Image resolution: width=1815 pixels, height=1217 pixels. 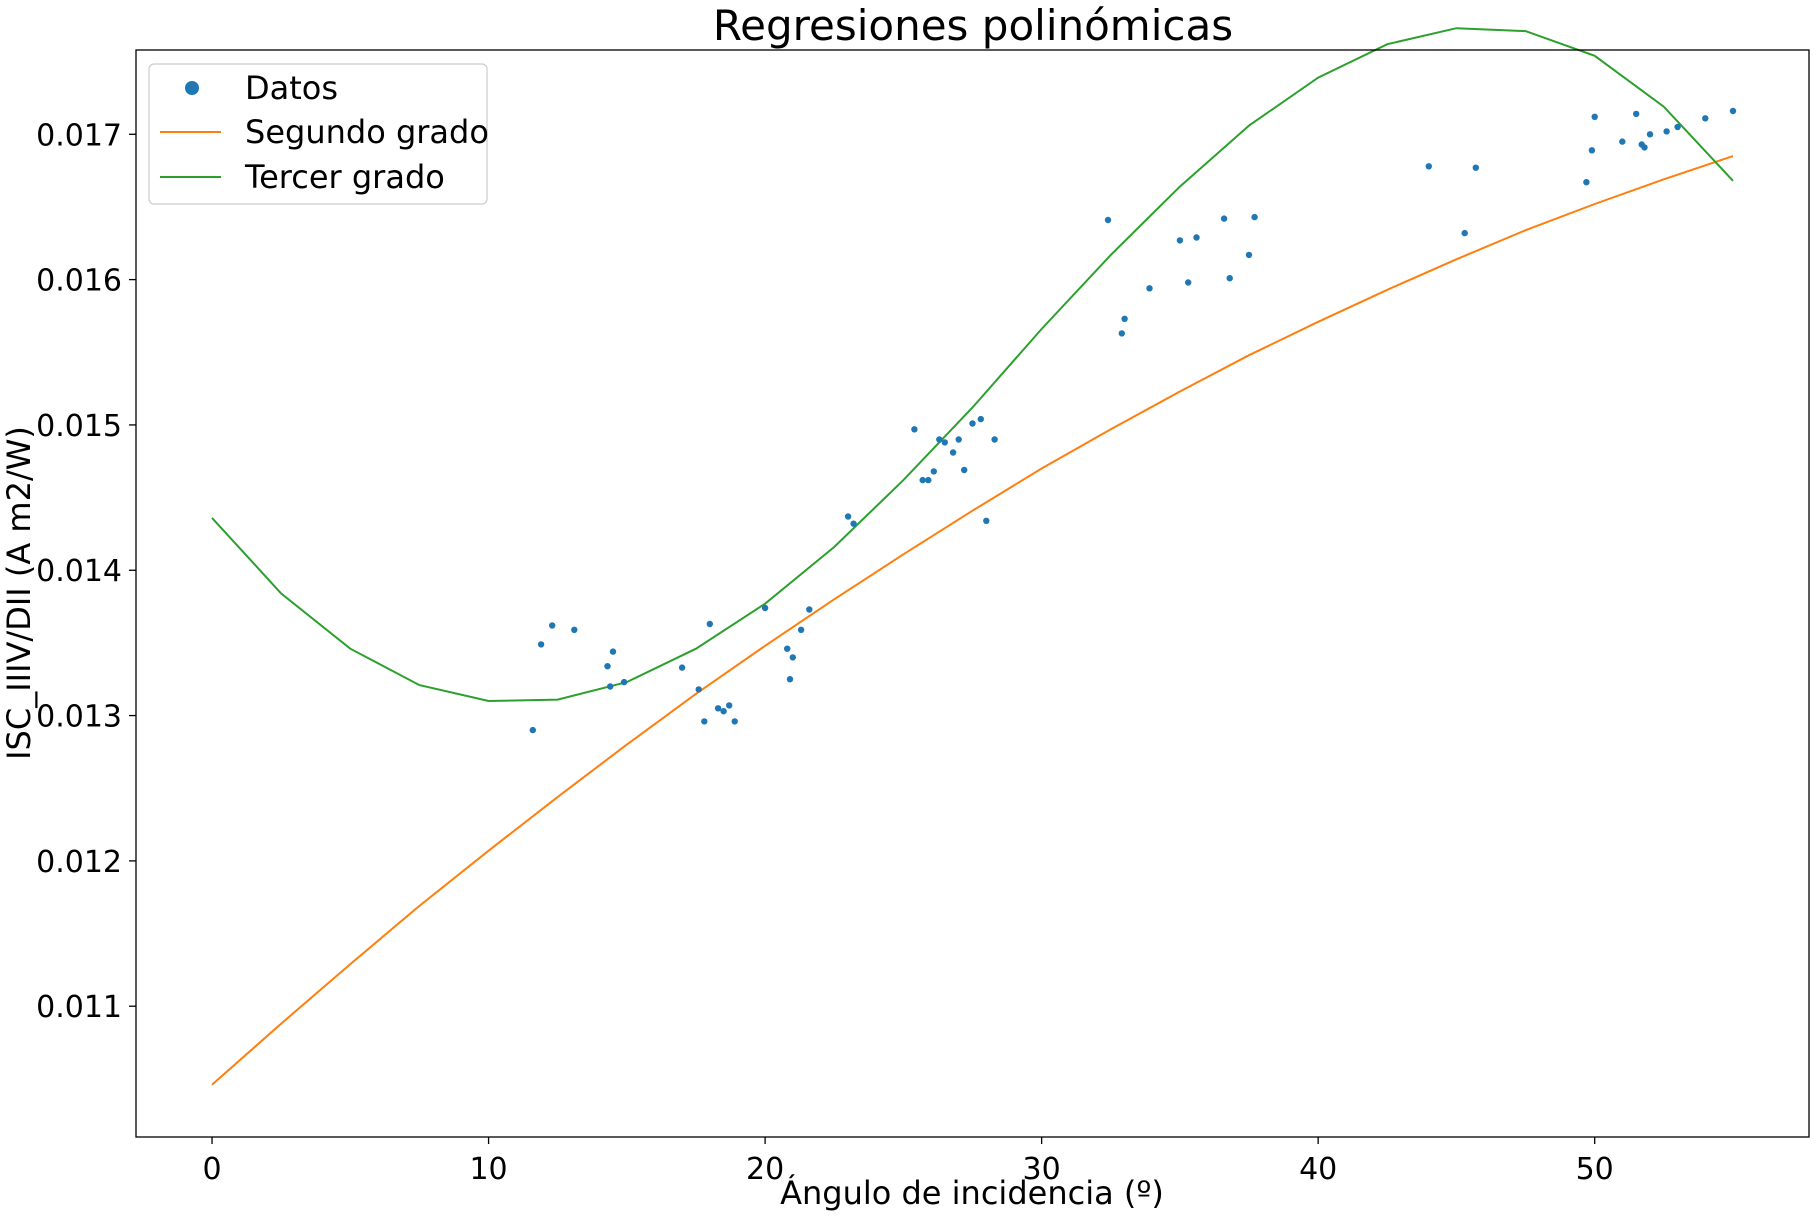 What do you see at coordinates (973, 25) in the screenshot?
I see `chart-title: Regresiones polinómicas` at bounding box center [973, 25].